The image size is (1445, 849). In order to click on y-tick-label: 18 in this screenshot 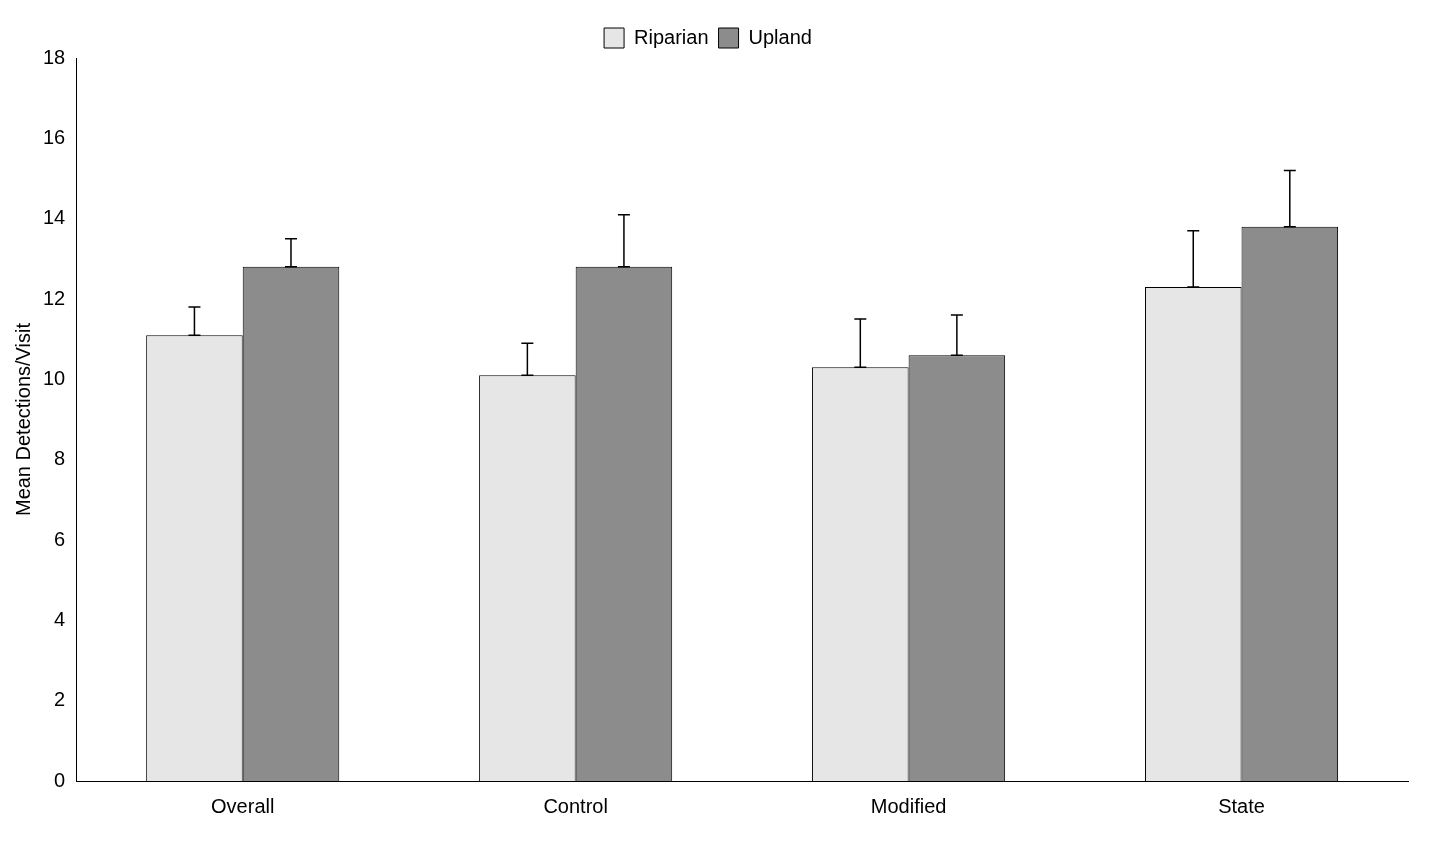, I will do `click(54, 56)`.